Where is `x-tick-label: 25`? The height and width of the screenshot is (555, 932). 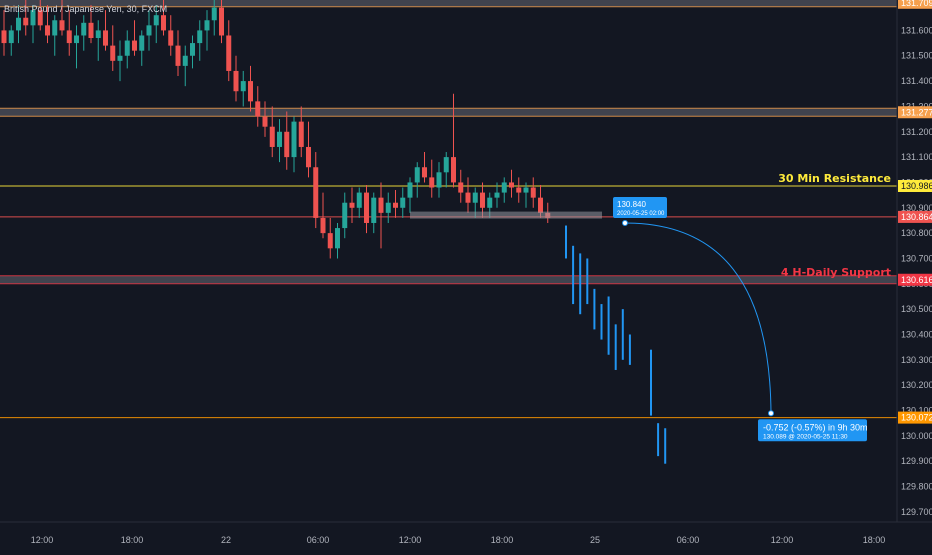
x-tick-label: 25 is located at coordinates (595, 540).